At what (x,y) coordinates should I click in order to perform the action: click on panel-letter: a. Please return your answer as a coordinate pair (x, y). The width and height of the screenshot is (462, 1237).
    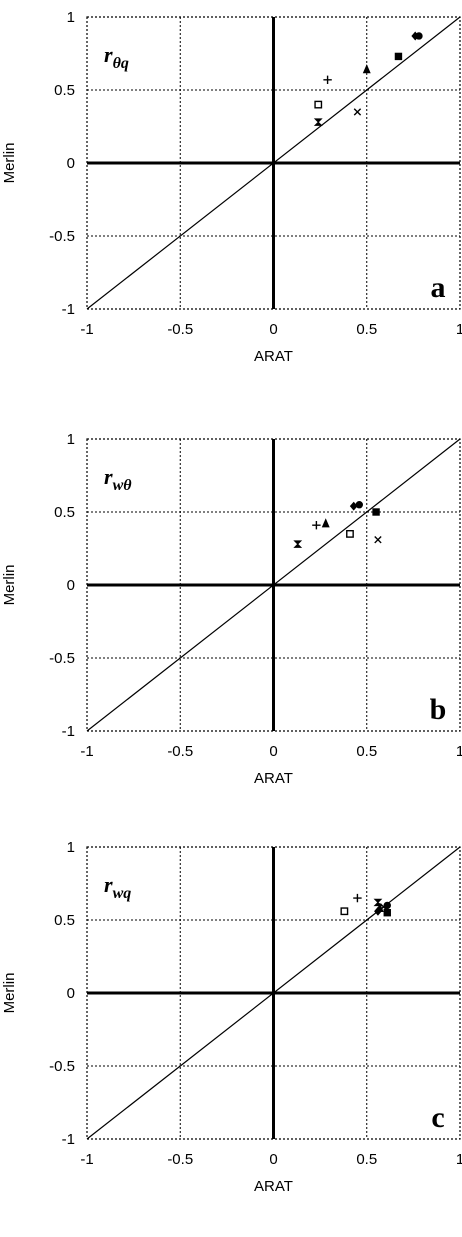
    Looking at the image, I should click on (438, 287).